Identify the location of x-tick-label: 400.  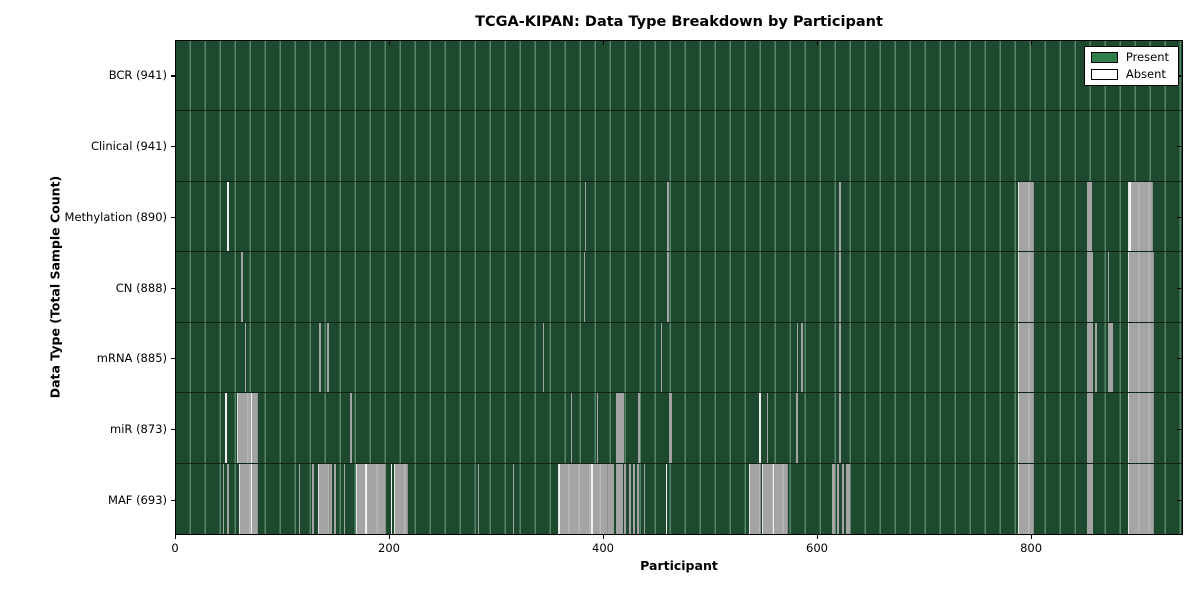
(603, 548).